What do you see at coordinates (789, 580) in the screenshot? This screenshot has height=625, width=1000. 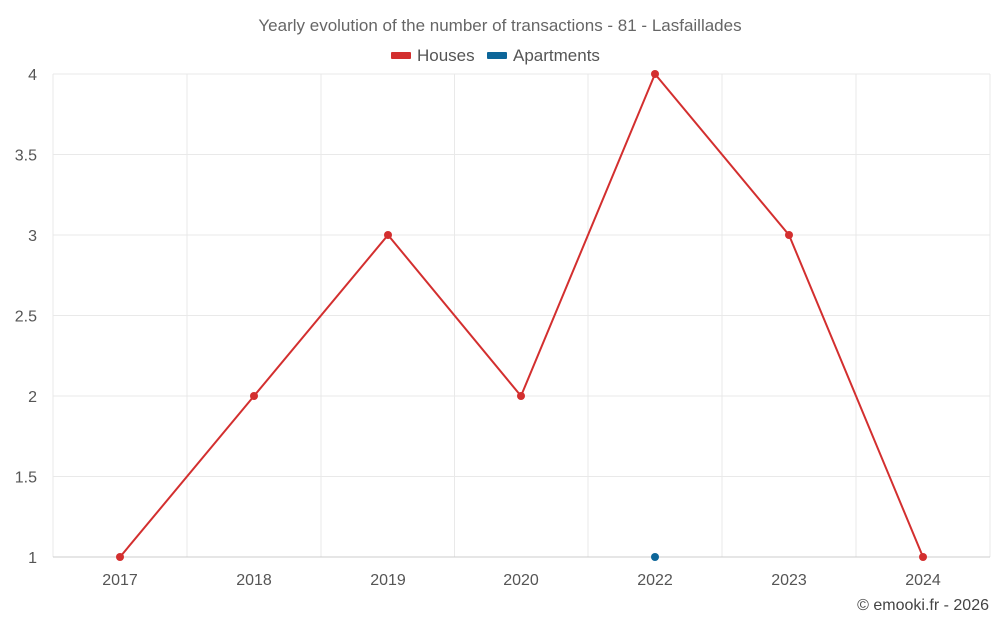 I see `x-tick-label: 2023` at bounding box center [789, 580].